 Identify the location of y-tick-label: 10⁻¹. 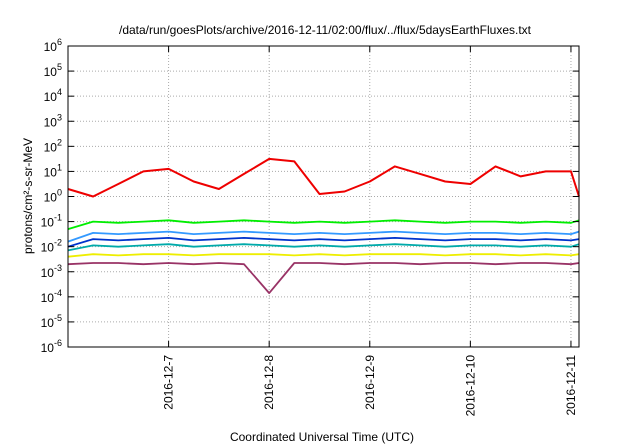
(51, 221).